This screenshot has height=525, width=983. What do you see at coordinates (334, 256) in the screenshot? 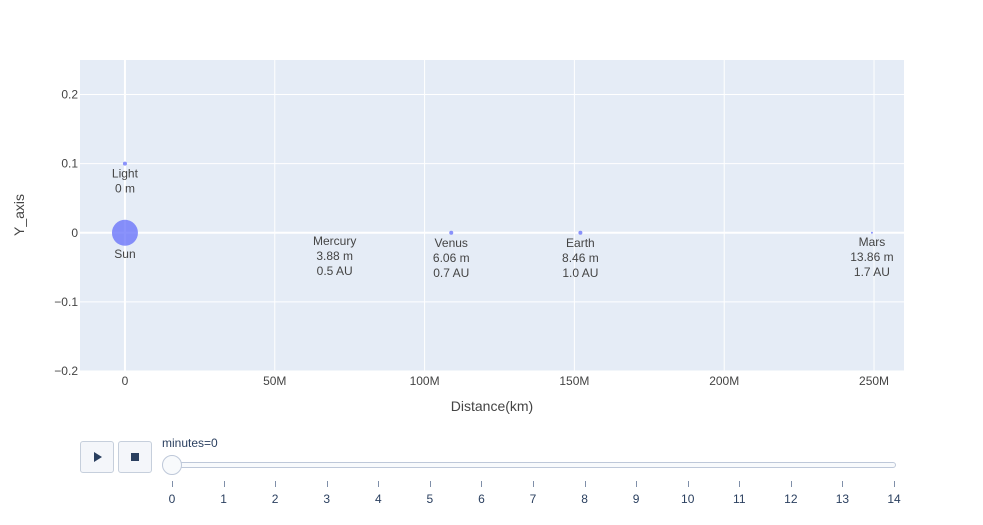
I see `data-label: 3.88 m` at bounding box center [334, 256].